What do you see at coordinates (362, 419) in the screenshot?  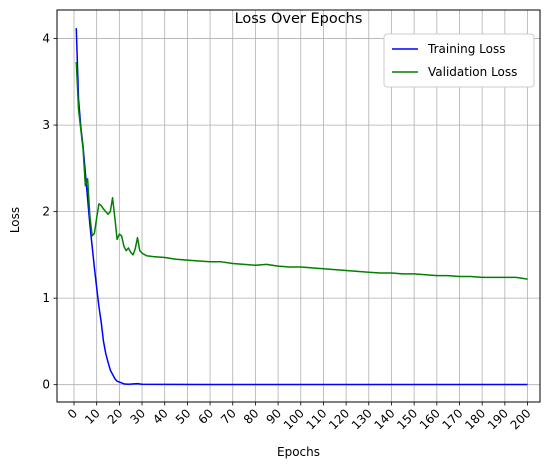 I see `x-tick-label: 130` at bounding box center [362, 419].